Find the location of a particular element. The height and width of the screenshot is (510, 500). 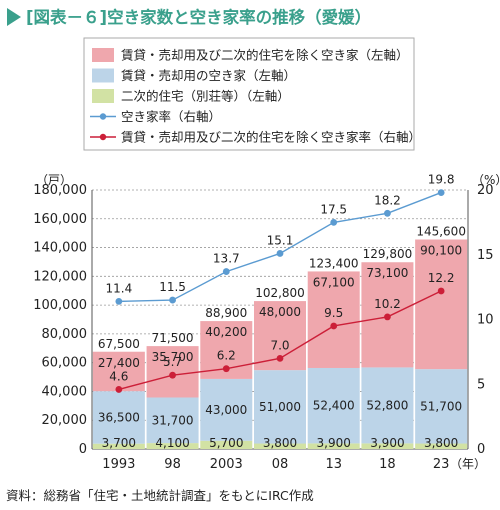

right-tick-label: 15 is located at coordinates (485, 255).